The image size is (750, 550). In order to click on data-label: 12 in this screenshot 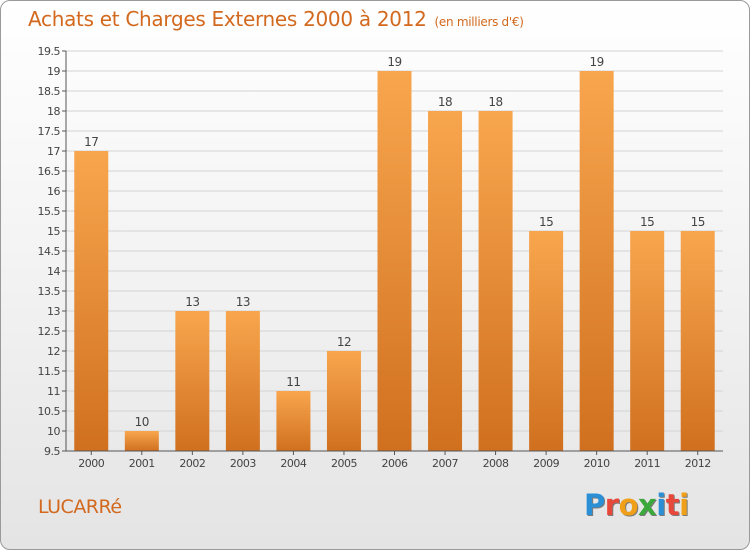, I will do `click(344, 342)`.